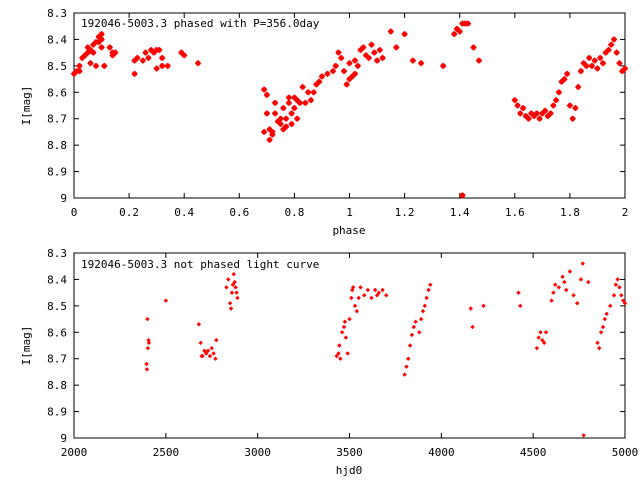 The height and width of the screenshot is (480, 640). I want to click on y-tick-label: 9, so click(63, 198).